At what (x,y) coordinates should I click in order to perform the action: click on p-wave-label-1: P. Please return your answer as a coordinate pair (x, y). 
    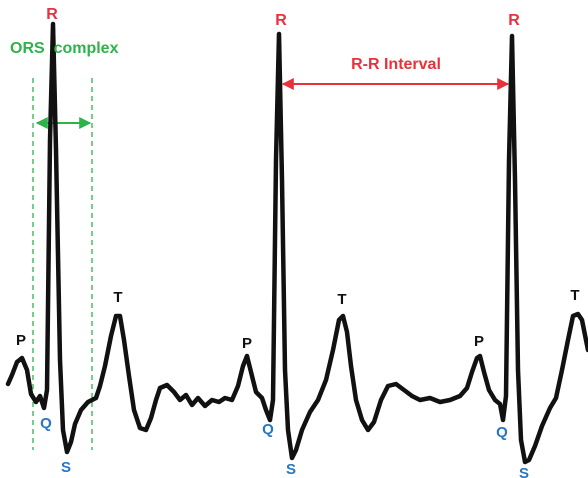
    Looking at the image, I should click on (21, 340).